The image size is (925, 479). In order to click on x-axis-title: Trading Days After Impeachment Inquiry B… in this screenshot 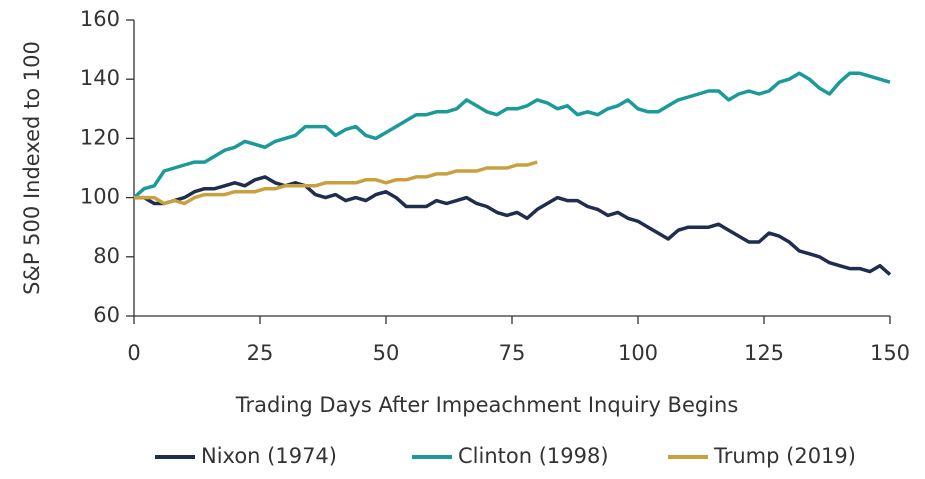, I will do `click(487, 405)`.